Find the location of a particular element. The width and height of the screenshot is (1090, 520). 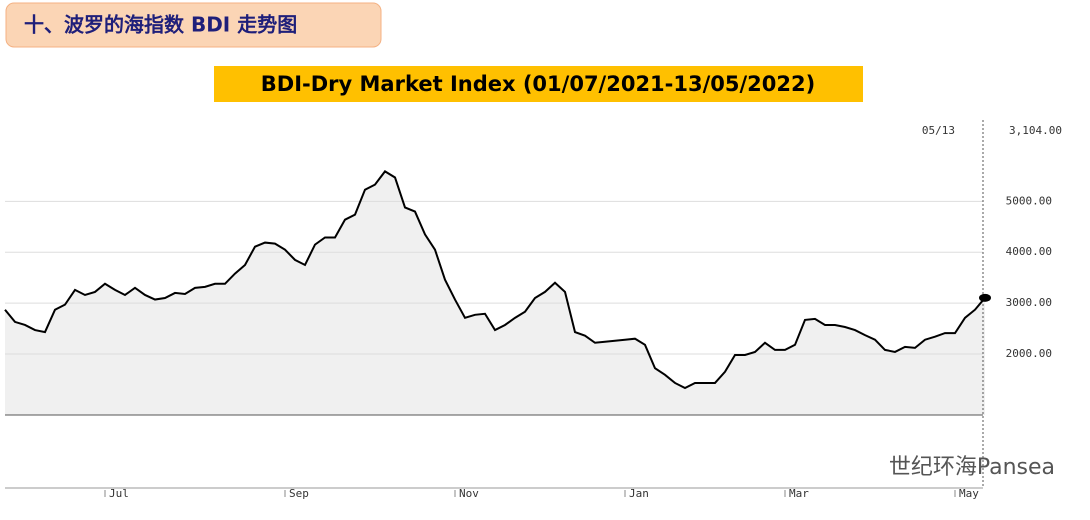

x-tick-label: May is located at coordinates (969, 493).